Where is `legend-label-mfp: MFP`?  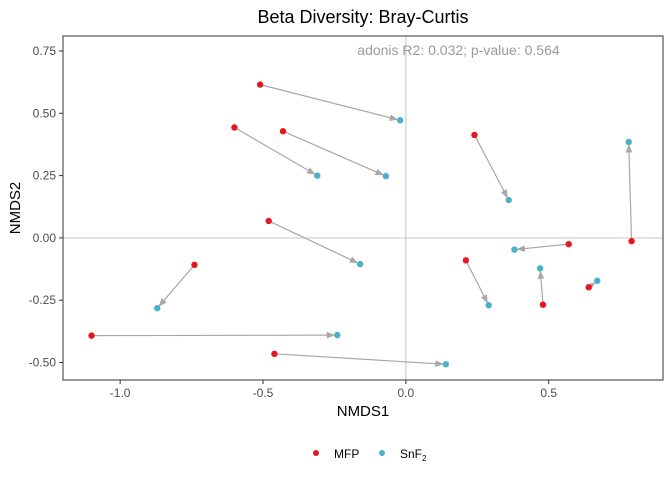 legend-label-mfp: MFP is located at coordinates (346, 454).